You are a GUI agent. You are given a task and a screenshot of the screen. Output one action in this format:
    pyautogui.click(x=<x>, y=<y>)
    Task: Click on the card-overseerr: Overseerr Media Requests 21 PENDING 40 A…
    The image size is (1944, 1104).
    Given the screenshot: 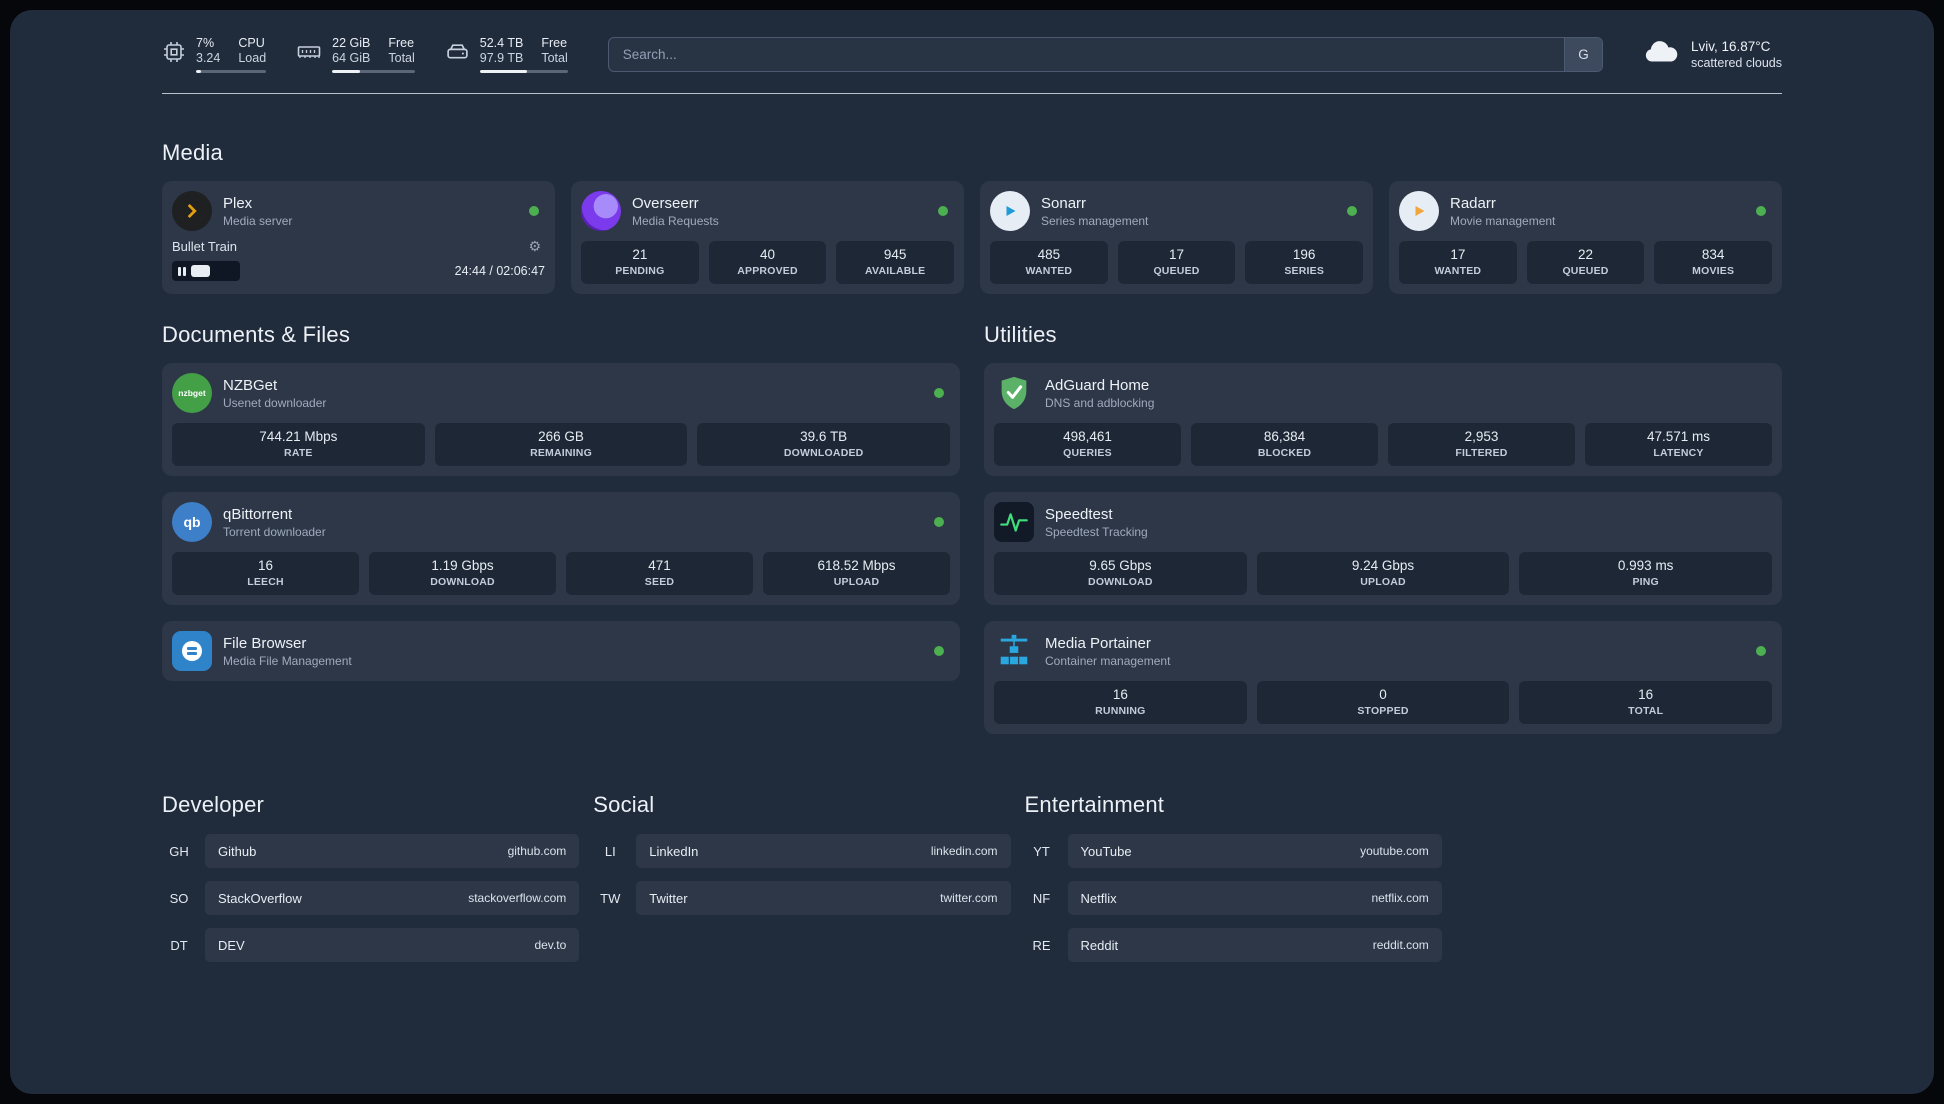 What is the action you would take?
    pyautogui.click(x=767, y=237)
    